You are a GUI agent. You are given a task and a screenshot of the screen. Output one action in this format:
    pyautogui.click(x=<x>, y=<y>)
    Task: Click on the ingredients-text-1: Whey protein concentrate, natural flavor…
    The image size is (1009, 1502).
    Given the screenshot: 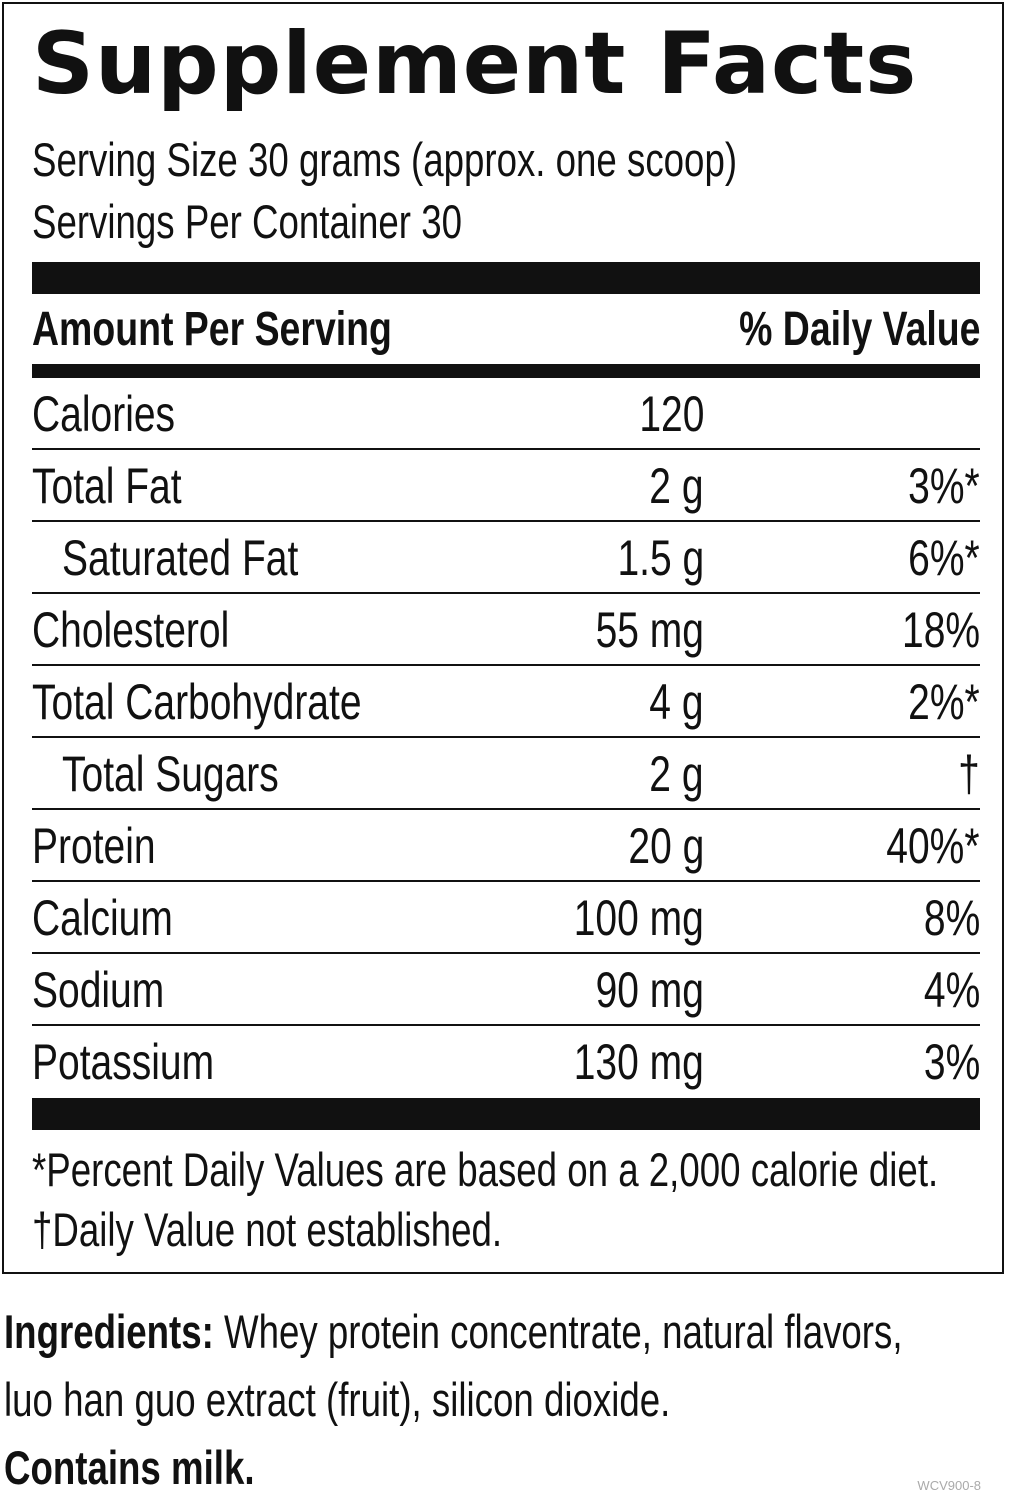 What is the action you would take?
    pyautogui.click(x=558, y=1331)
    